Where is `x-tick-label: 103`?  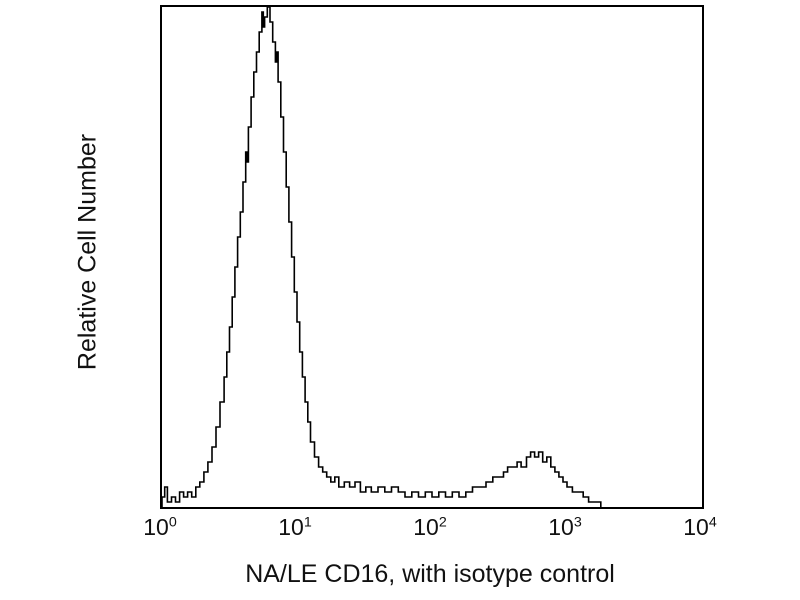 x-tick-label: 103 is located at coordinates (565, 527).